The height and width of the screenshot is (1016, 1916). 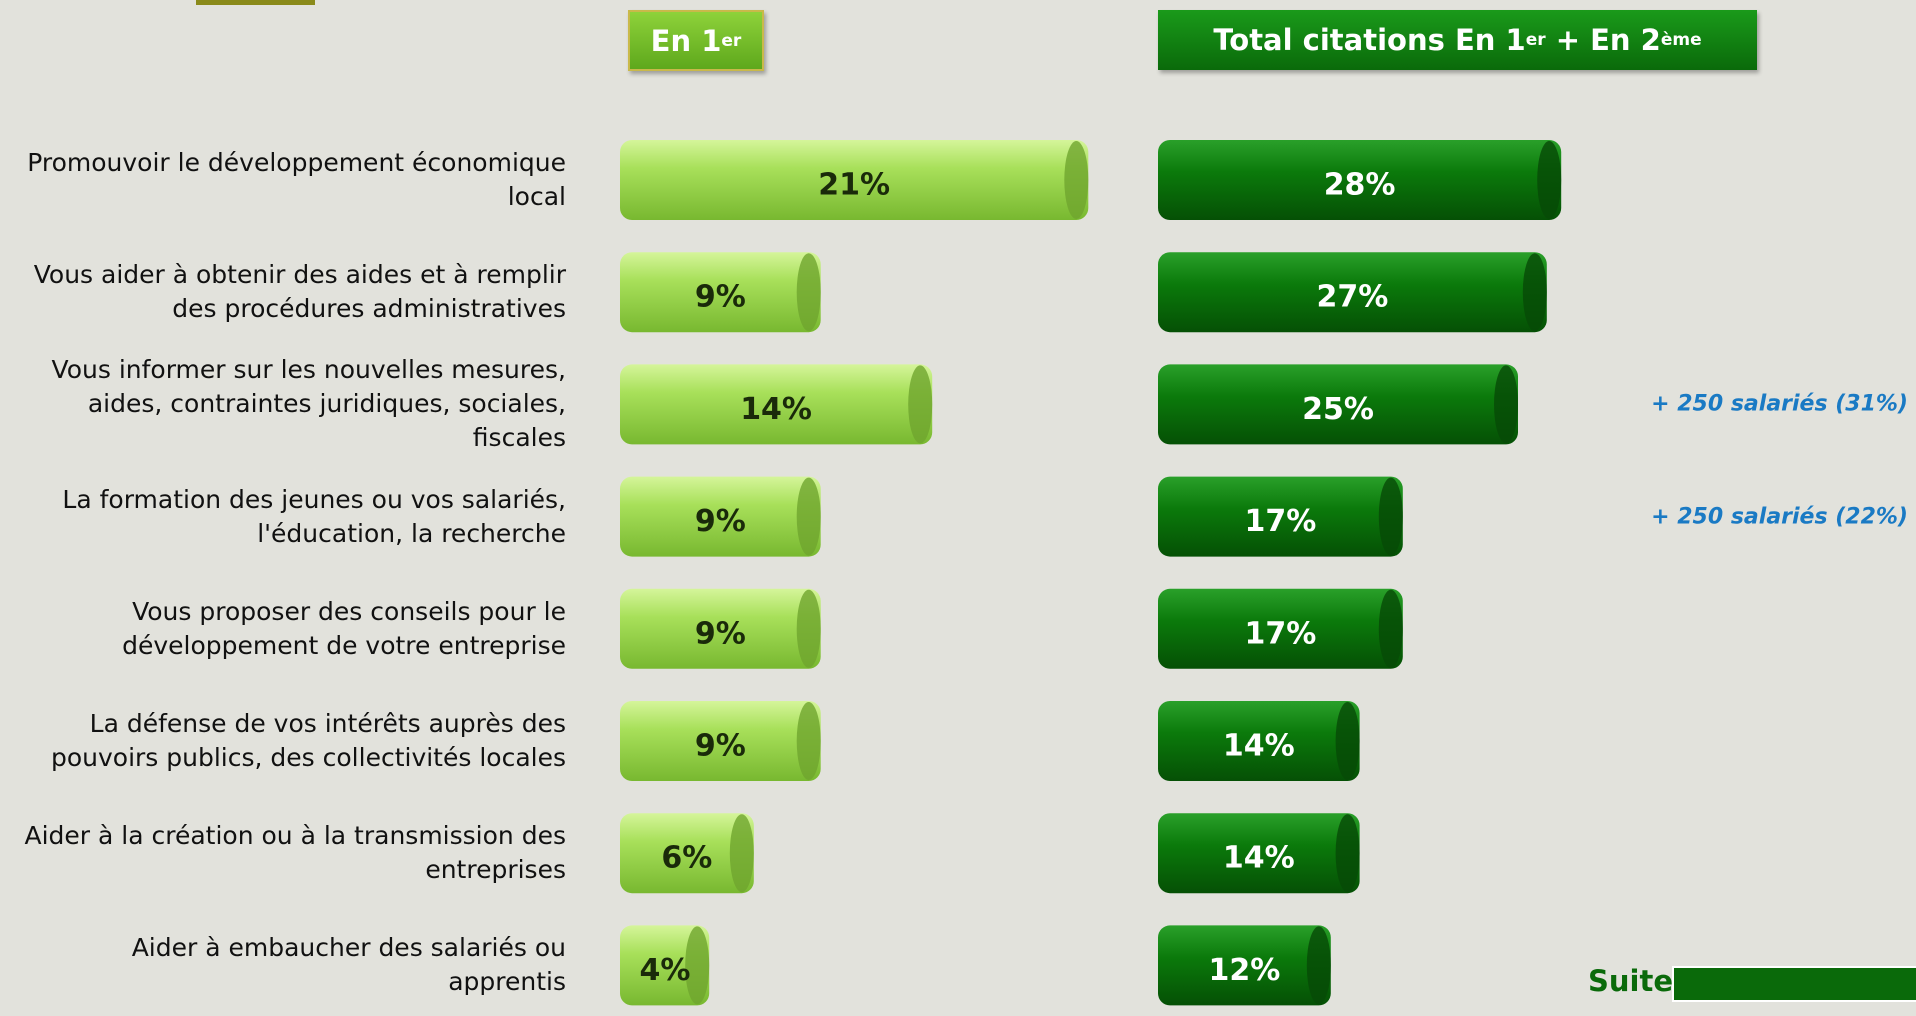 What do you see at coordinates (1360, 185) in the screenshot?
I see `value-label: 28%` at bounding box center [1360, 185].